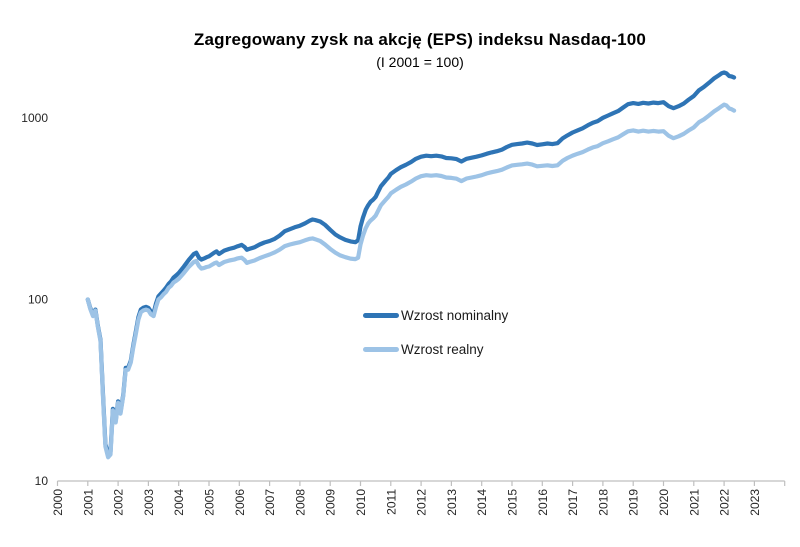  Describe the element at coordinates (179, 502) in the screenshot. I see `svg-text: 2004` at that location.